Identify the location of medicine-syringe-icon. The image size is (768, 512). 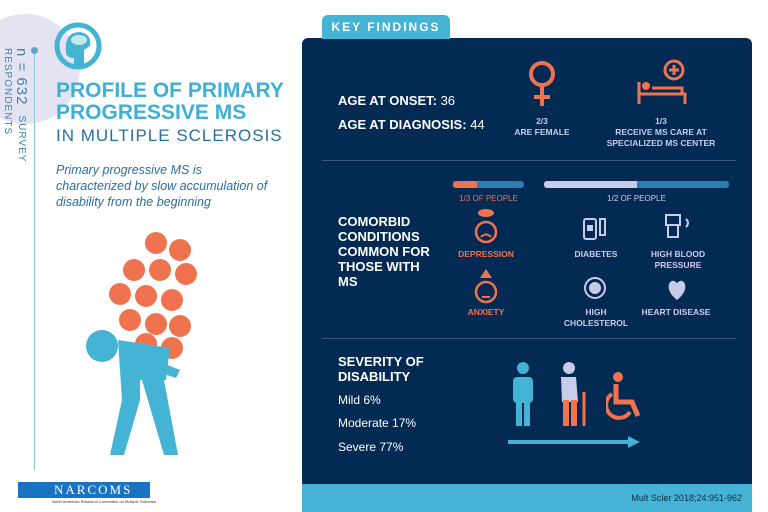
(595, 227).